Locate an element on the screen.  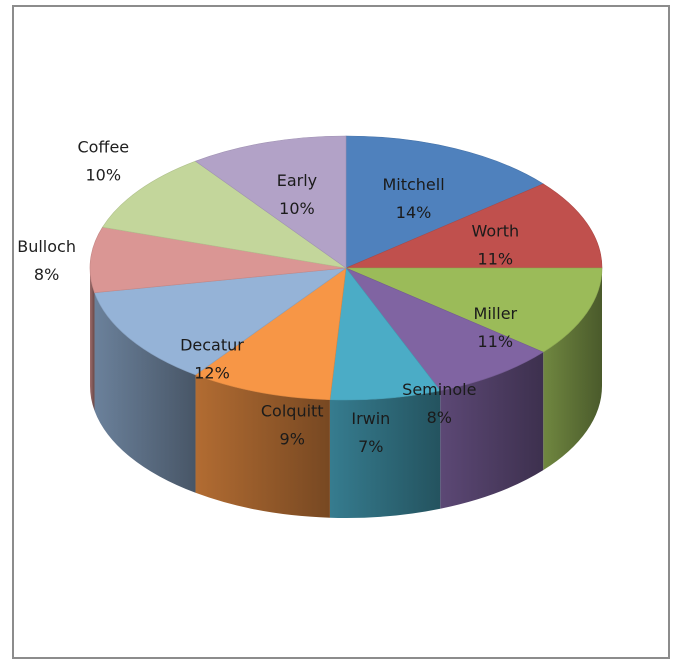
pie-side-miller is located at coordinates (572, 369).